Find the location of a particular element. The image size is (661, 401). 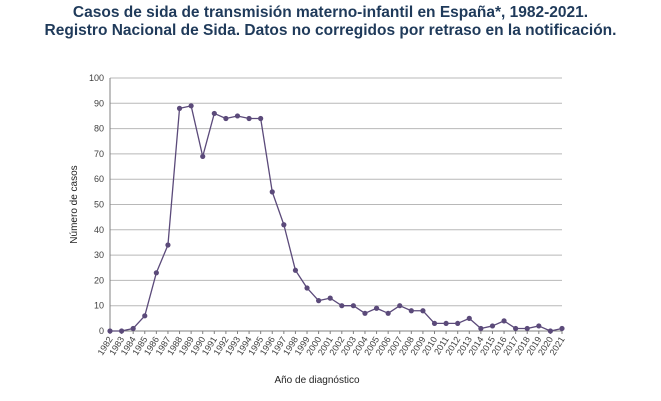

y-tick-label: 40 is located at coordinates (99, 230).